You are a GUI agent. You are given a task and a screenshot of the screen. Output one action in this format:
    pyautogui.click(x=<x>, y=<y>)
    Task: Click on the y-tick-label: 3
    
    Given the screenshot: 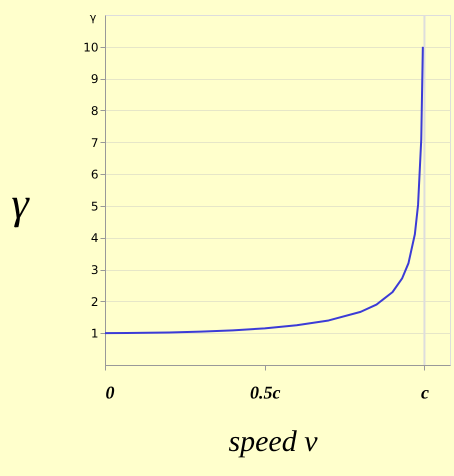 What is the action you would take?
    pyautogui.click(x=94, y=270)
    